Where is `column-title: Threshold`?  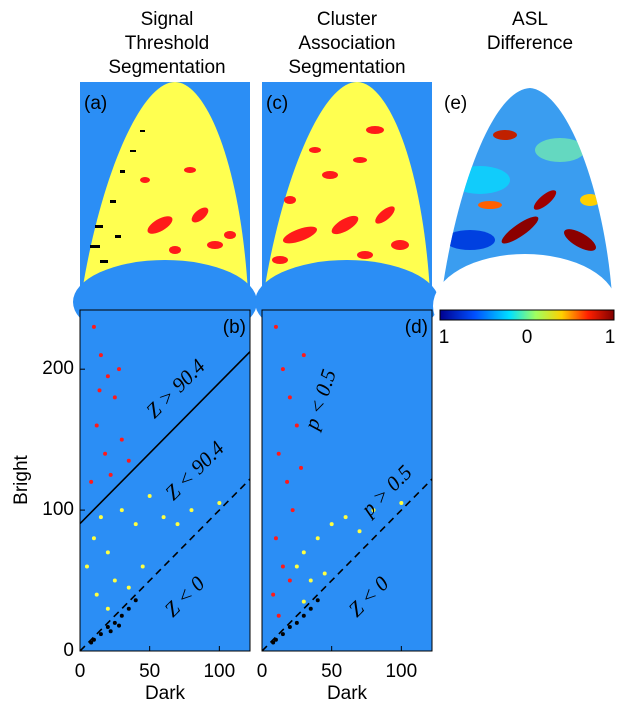 column-title: Threshold is located at coordinates (167, 43).